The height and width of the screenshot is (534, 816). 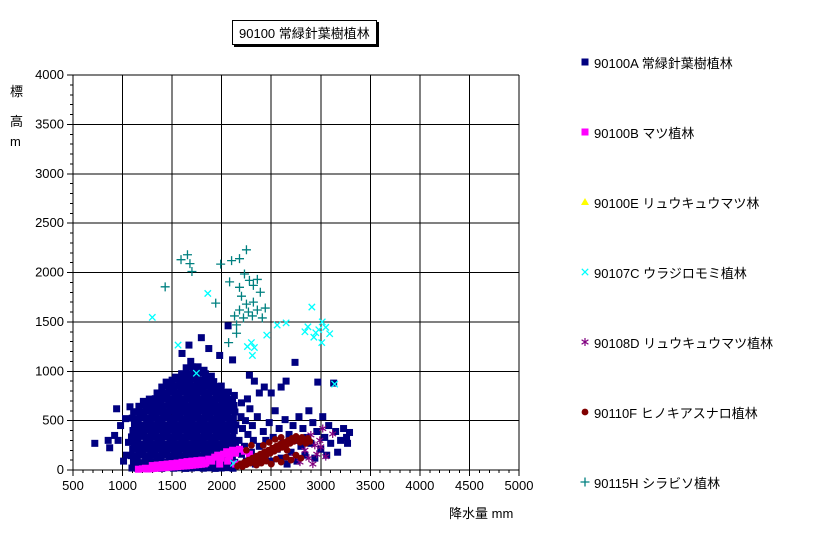 What do you see at coordinates (677, 203) in the screenshot?
I see `legend-label: 90100E リュウキュウマツ林` at bounding box center [677, 203].